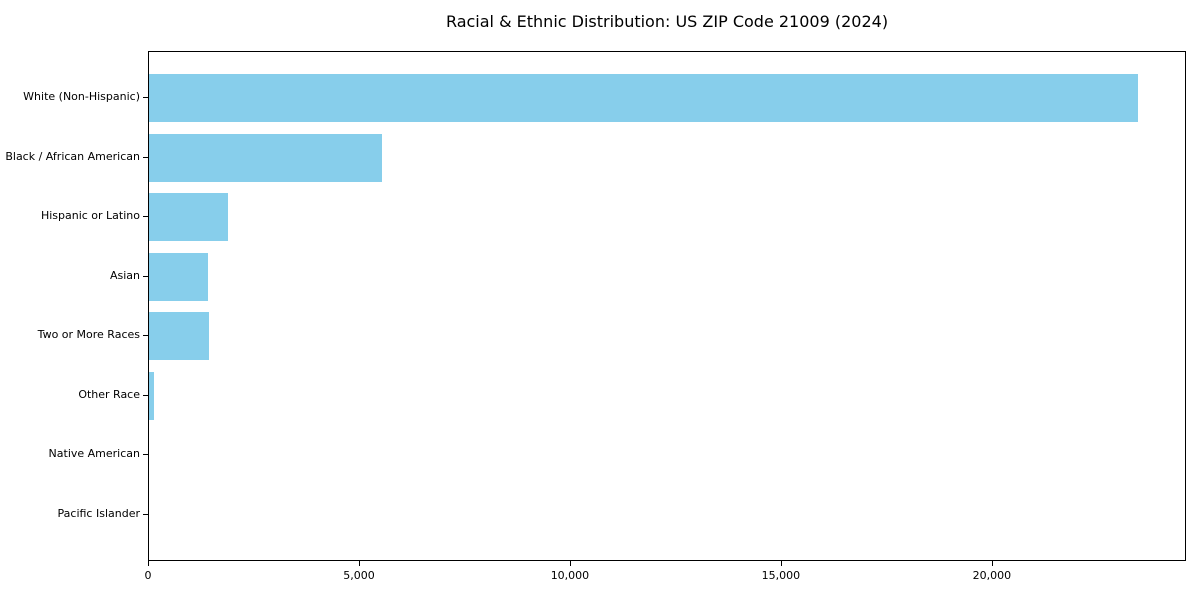 This screenshot has height=600, width=1200. Describe the element at coordinates (72, 156) in the screenshot. I see `y-tick-label-black-african-american: Black / African American` at that location.